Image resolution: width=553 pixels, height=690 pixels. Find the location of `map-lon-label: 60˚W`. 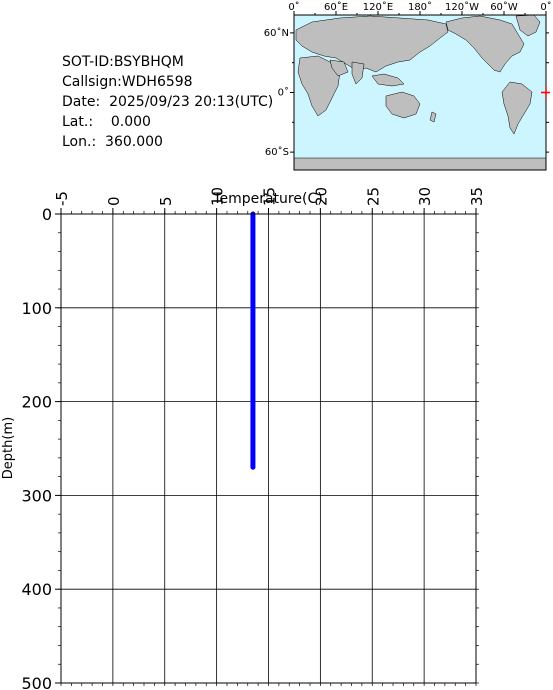

map-lon-label: 60˚W is located at coordinates (504, 7).